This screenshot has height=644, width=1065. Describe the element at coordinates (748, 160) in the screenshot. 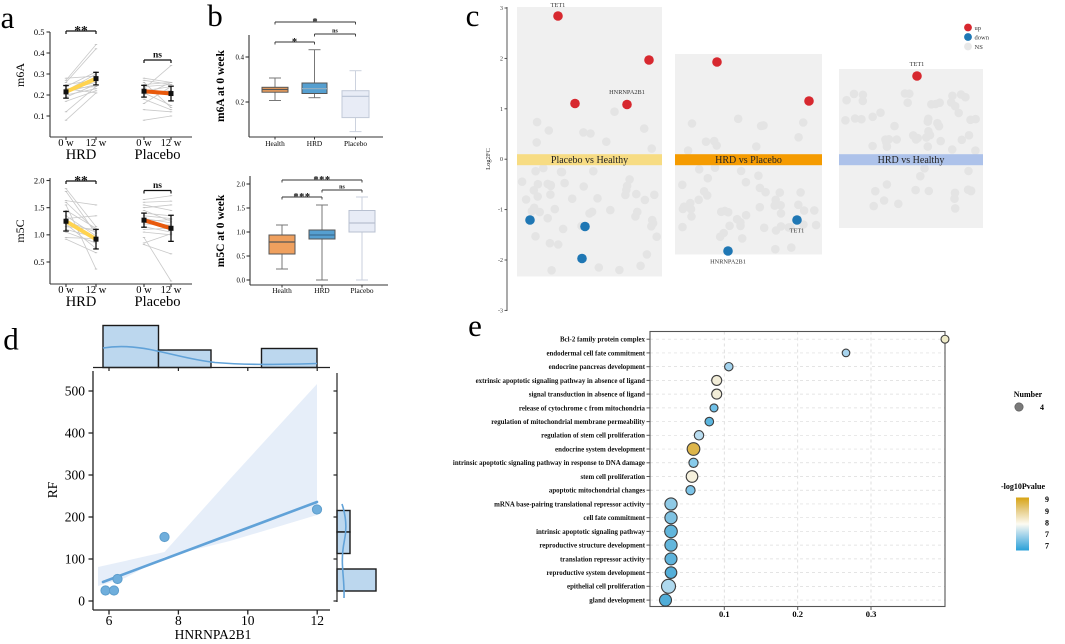

I see `svg-text: HRD vs Placebo` at that location.